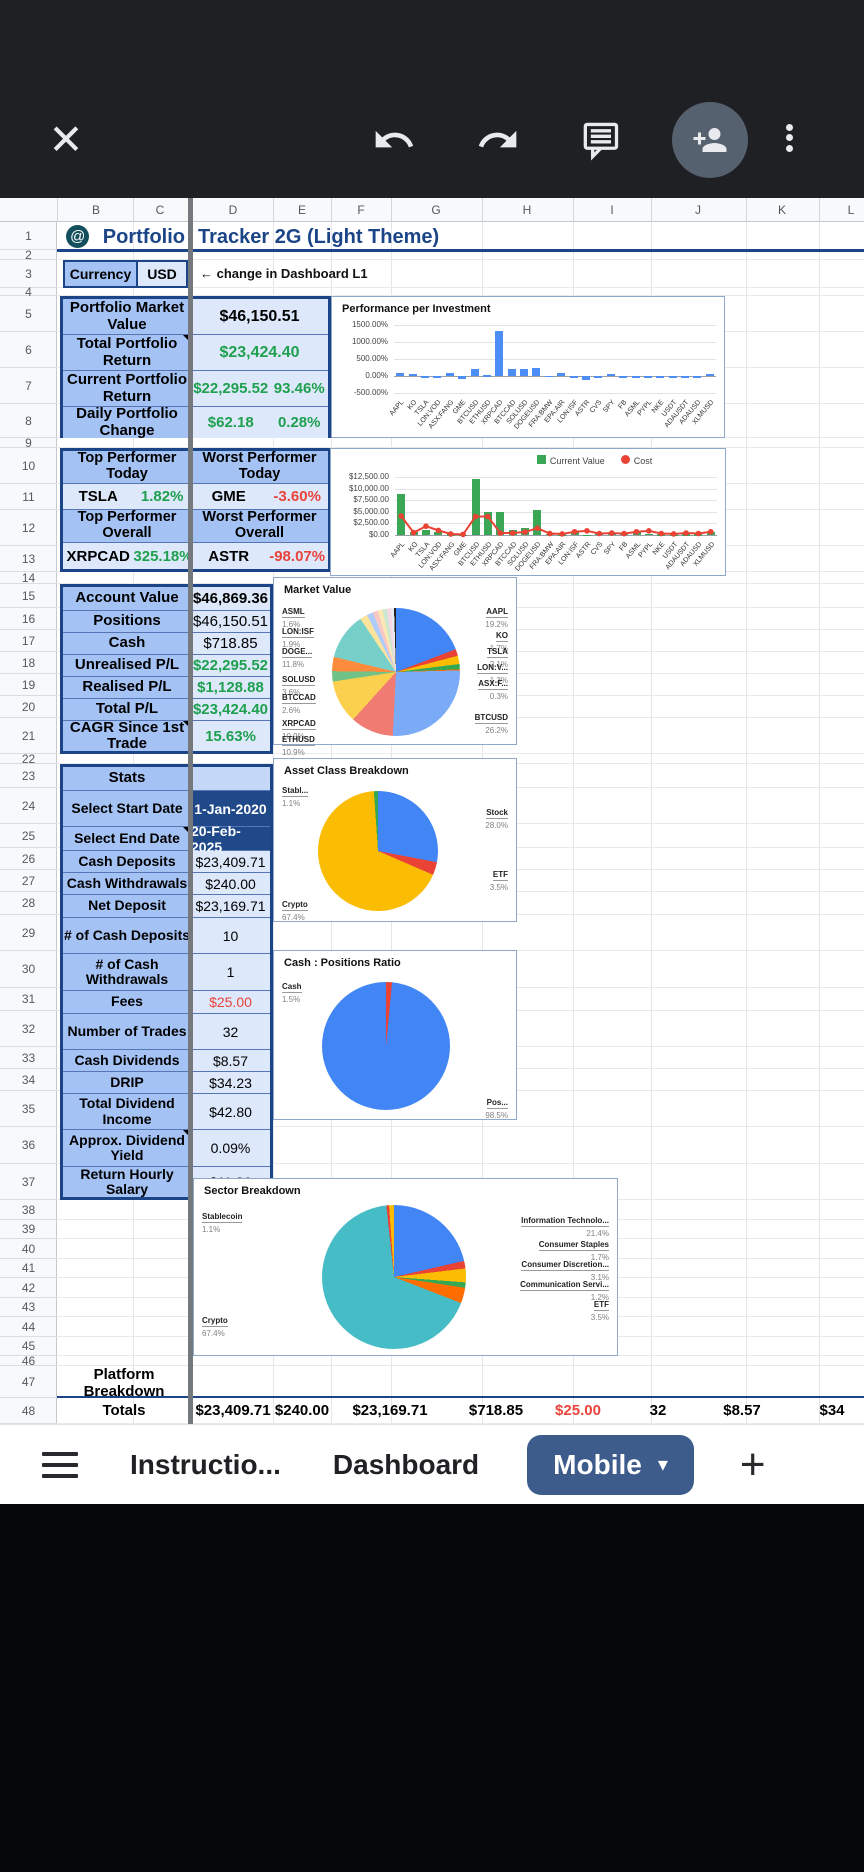 The height and width of the screenshot is (1872, 864). What do you see at coordinates (28, 292) in the screenshot?
I see `row-header-4: 4` at bounding box center [28, 292].